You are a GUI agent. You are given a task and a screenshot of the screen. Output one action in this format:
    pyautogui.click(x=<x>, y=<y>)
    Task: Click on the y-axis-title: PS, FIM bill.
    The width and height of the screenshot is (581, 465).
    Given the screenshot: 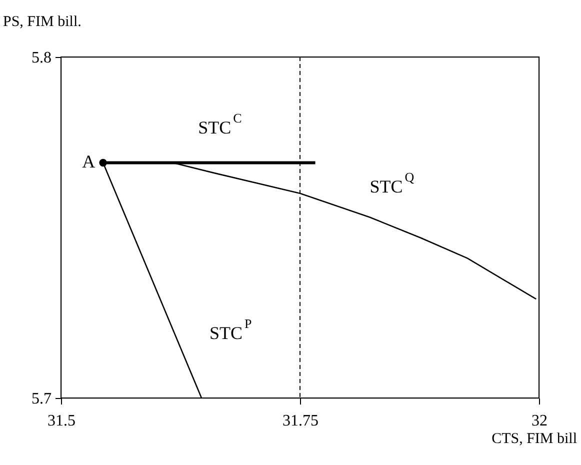 What is the action you would take?
    pyautogui.click(x=42, y=22)
    